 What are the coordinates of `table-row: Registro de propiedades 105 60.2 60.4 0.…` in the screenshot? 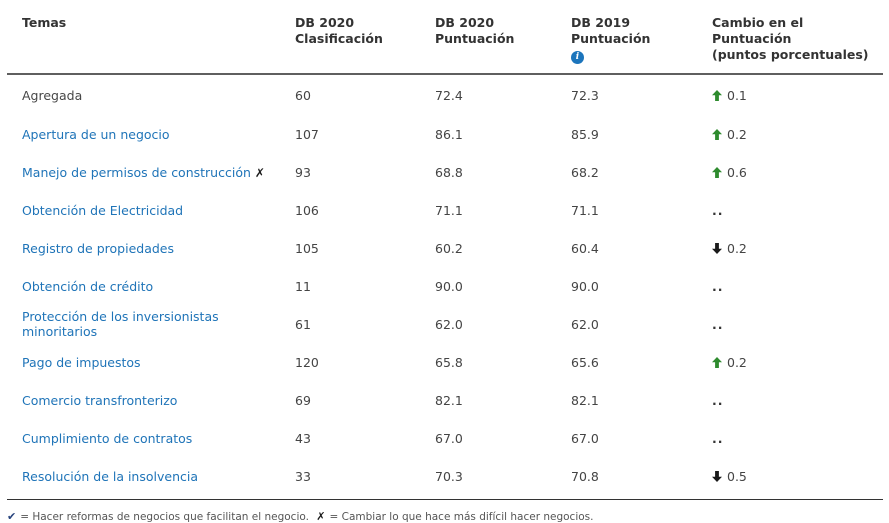 It's located at (445, 248).